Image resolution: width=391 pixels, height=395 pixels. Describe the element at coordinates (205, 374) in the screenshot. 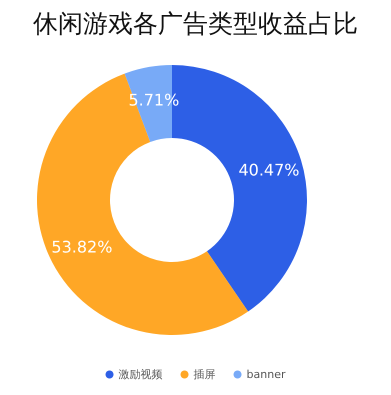

I see `legend-label: 插屏` at that location.